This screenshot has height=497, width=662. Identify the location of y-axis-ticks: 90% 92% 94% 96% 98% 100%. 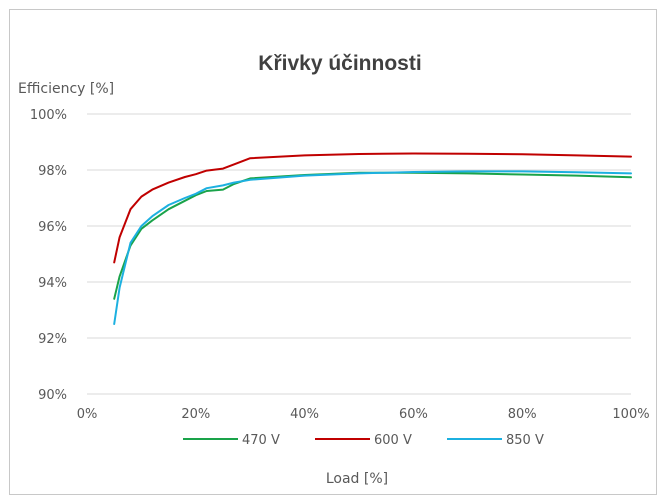
(48, 255).